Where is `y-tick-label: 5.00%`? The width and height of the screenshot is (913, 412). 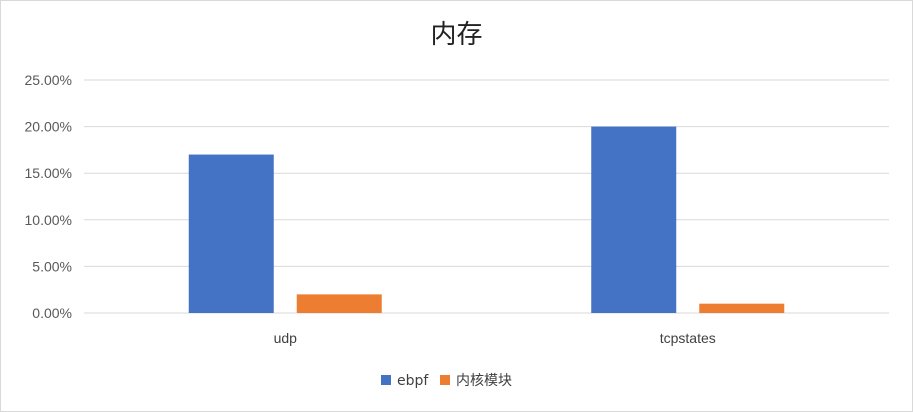
y-tick-label: 5.00% is located at coordinates (52, 266).